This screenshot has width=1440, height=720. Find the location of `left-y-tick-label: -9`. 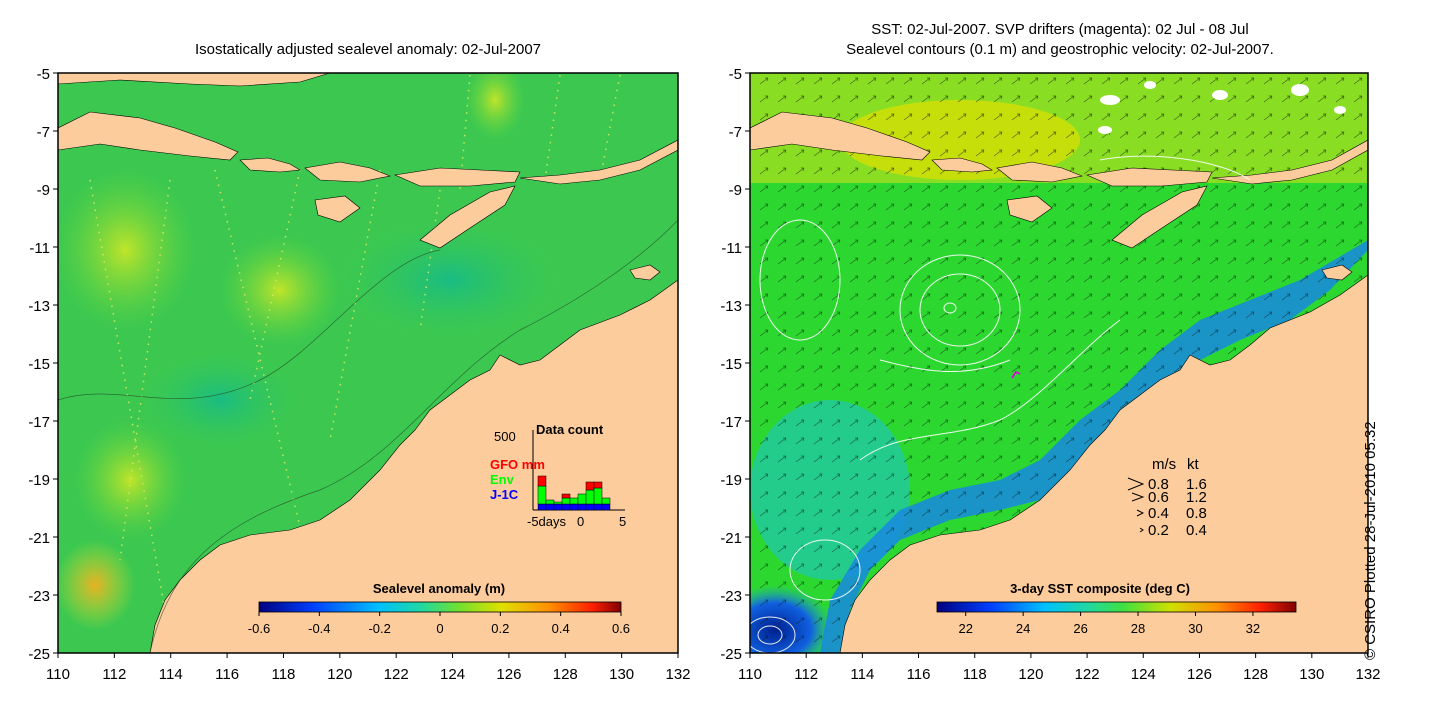

left-y-tick-label: -9 is located at coordinates (43, 190).